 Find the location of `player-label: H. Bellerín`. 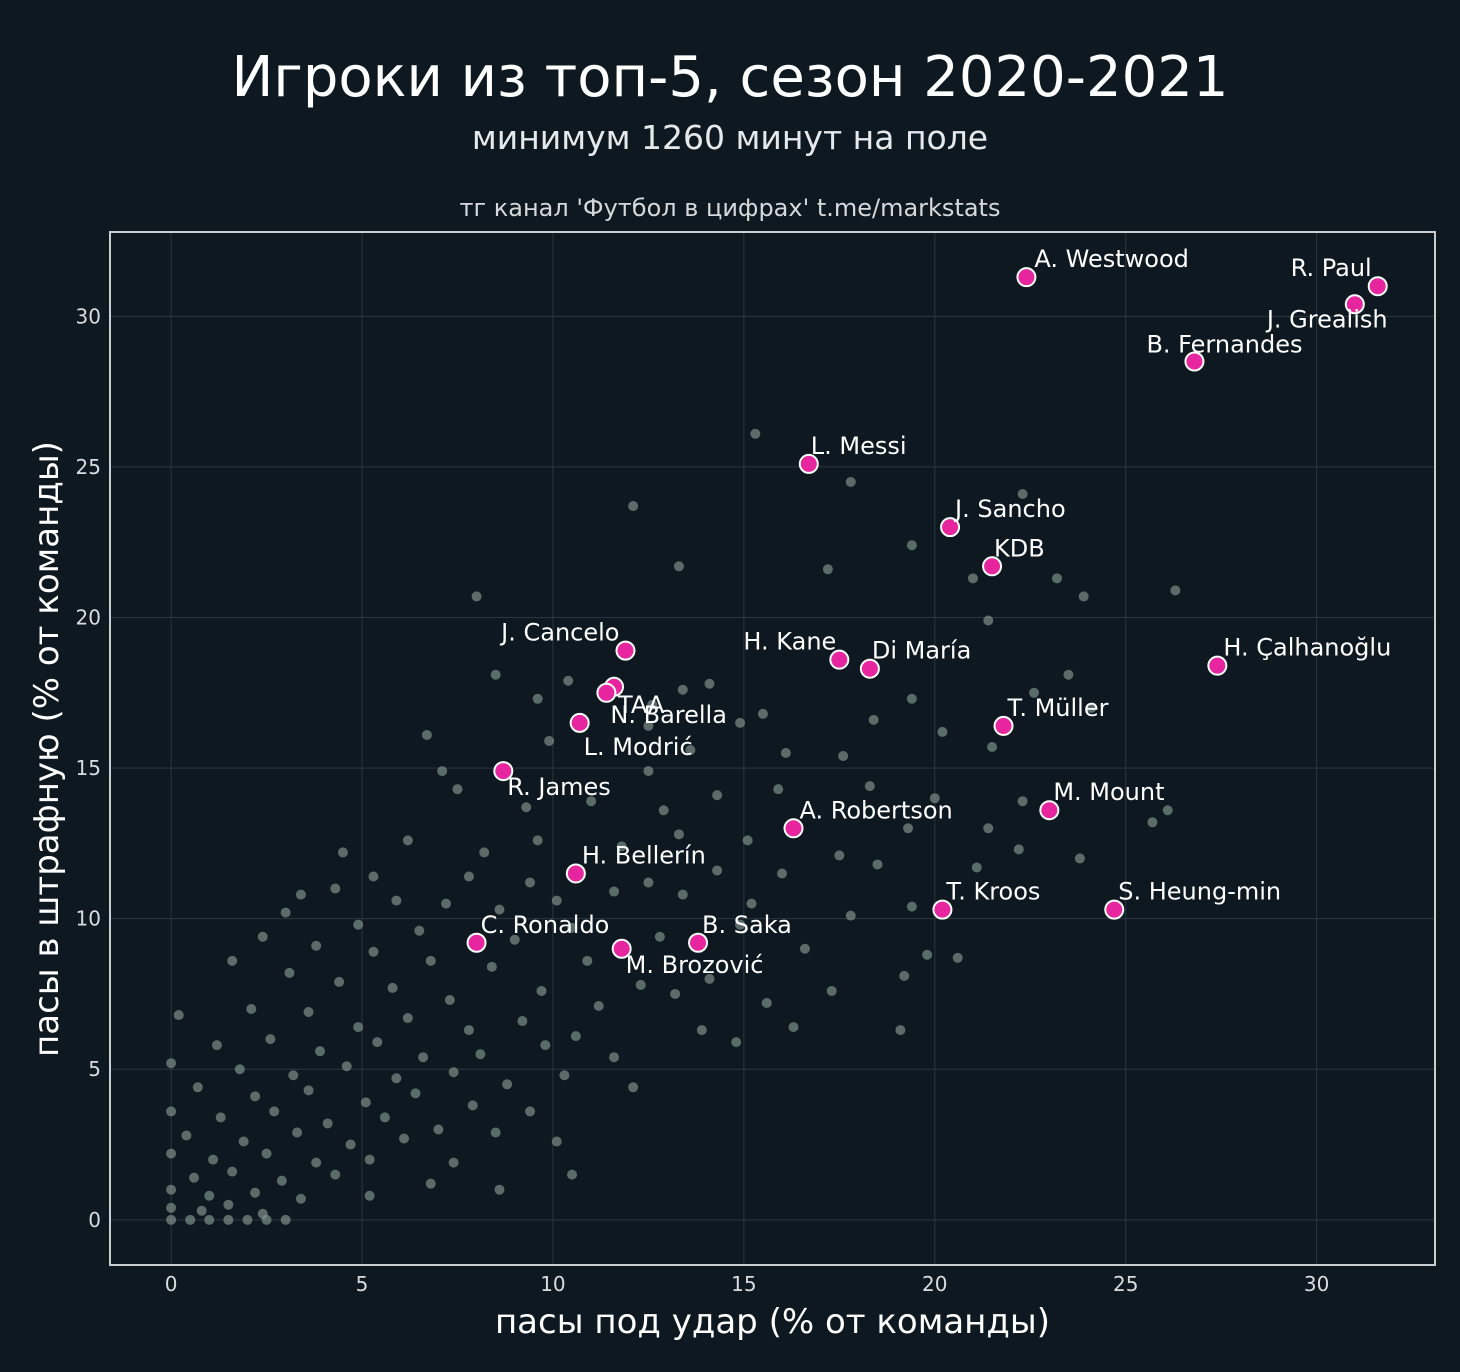

player-label: H. Bellerín is located at coordinates (644, 855).